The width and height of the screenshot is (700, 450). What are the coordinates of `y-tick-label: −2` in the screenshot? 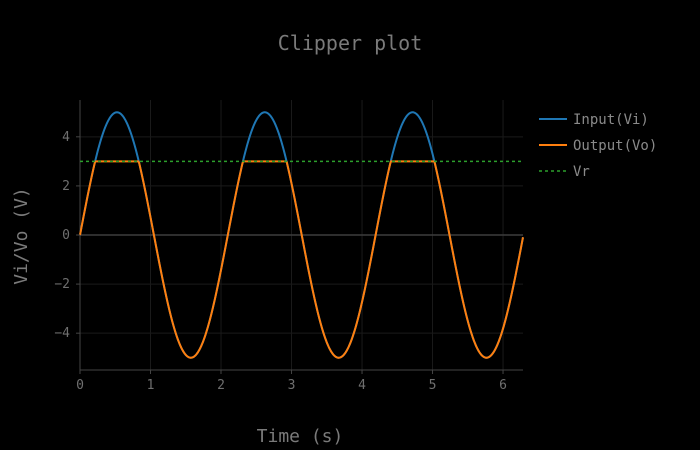 It's located at (62, 284).